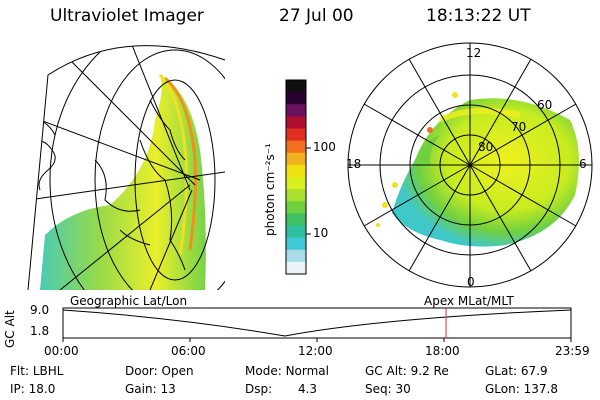  I want to click on info-glat: GLat: 67.9, so click(516, 371).